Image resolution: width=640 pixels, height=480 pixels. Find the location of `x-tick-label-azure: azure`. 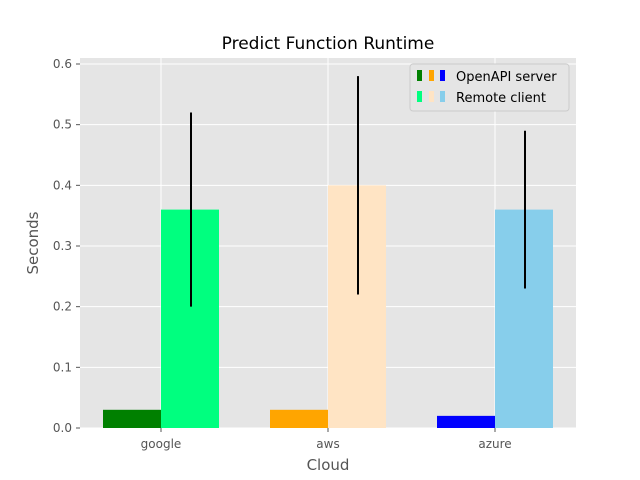

x-tick-label-azure: azure is located at coordinates (494, 444).